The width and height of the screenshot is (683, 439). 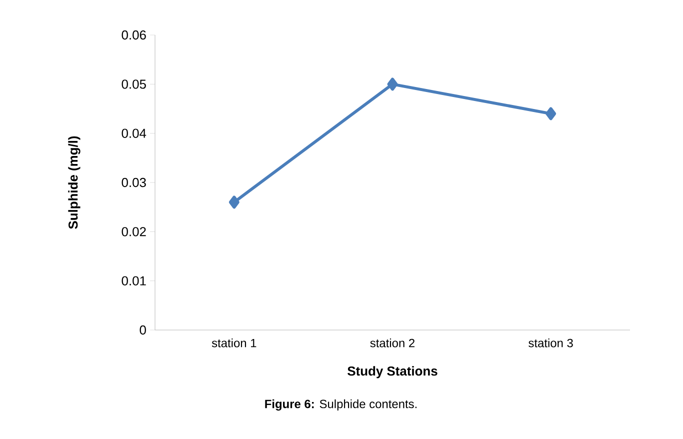 I want to click on y-tick-label: 0.02, so click(x=134, y=231).